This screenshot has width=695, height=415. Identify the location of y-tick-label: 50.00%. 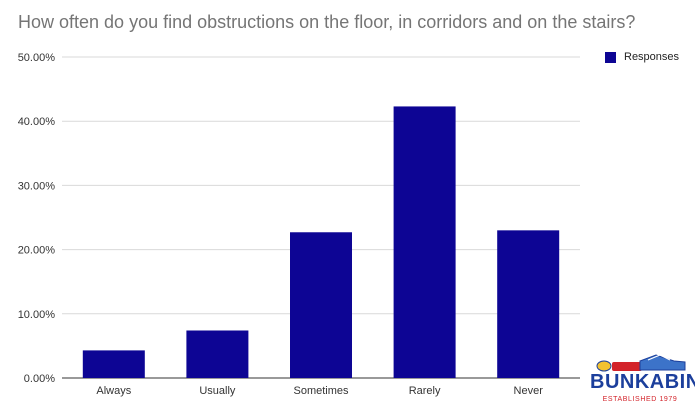
(37, 58).